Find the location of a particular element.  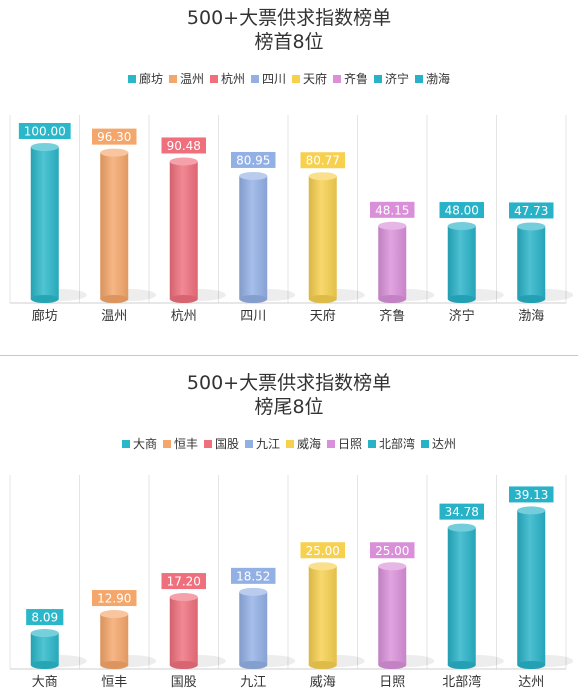

legend-item: 四川 is located at coordinates (268, 78).